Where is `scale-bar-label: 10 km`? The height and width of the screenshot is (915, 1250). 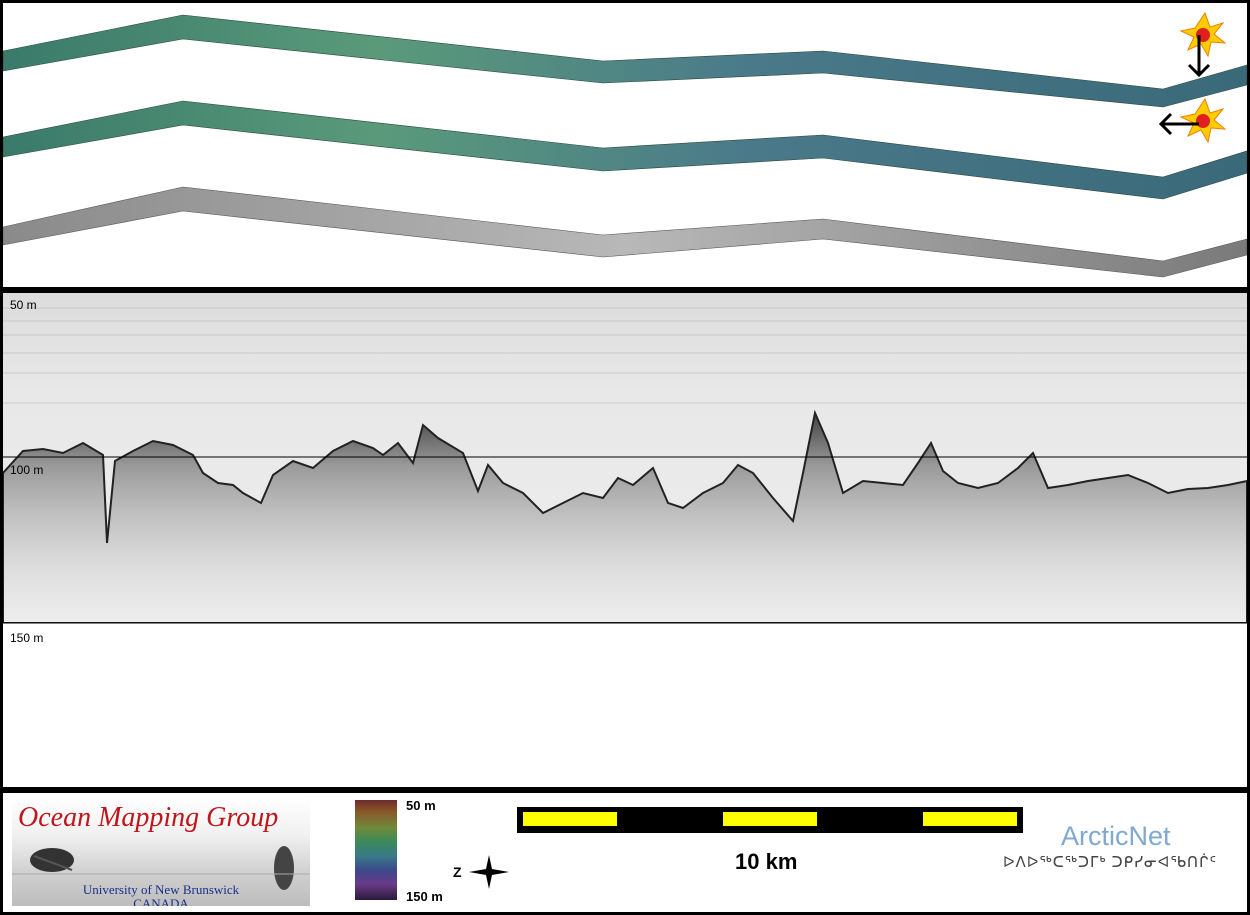
scale-bar-label: 10 km is located at coordinates (766, 861).